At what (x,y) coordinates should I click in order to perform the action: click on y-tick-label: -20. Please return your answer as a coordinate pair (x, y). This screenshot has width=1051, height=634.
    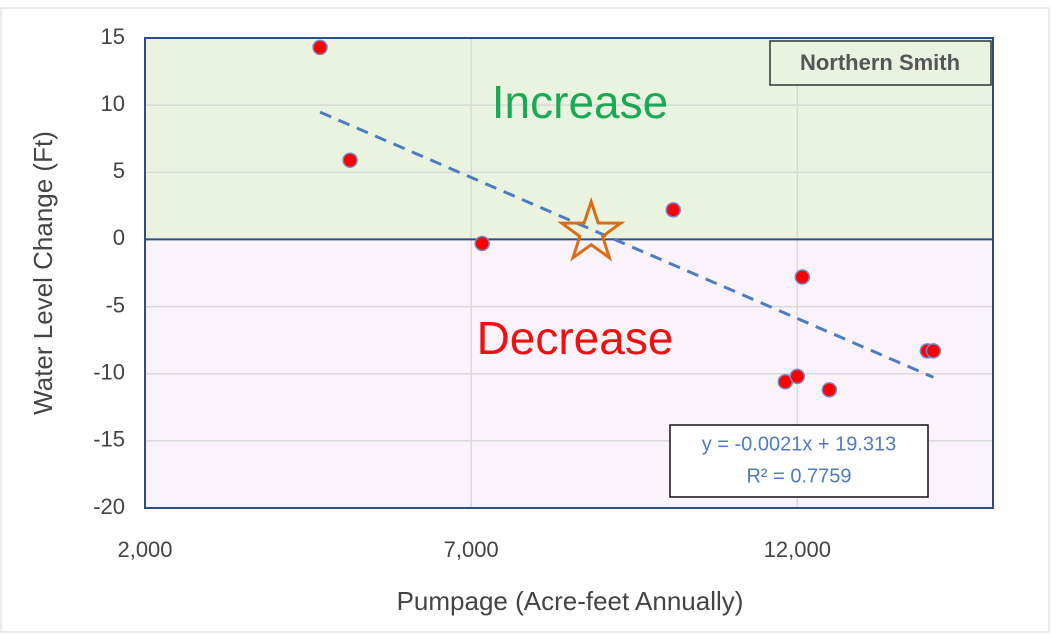
    Looking at the image, I should click on (109, 506).